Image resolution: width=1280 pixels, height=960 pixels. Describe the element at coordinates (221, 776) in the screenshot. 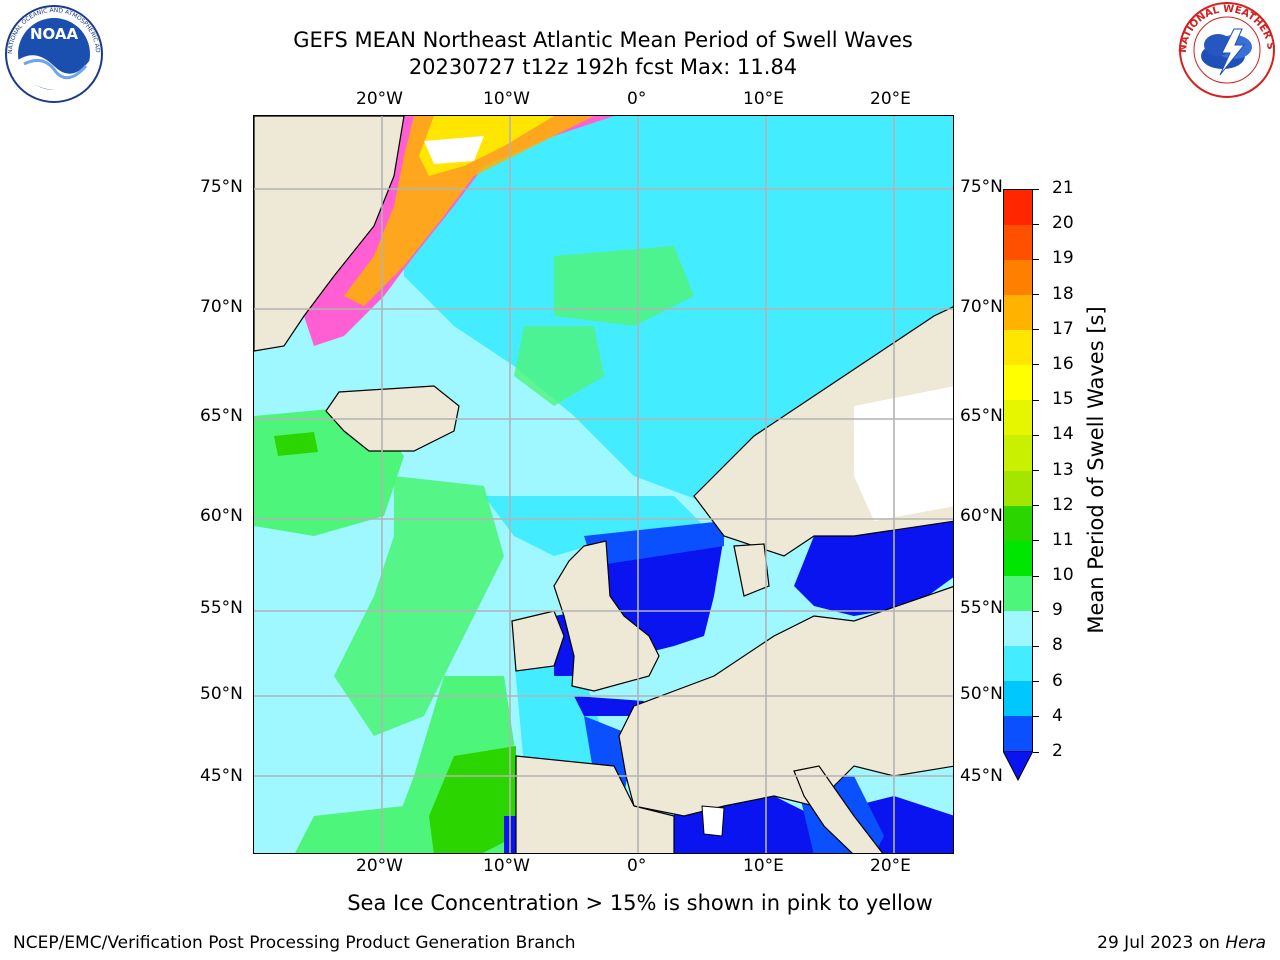

I see `y-tick-left-45n: 45°N` at that location.